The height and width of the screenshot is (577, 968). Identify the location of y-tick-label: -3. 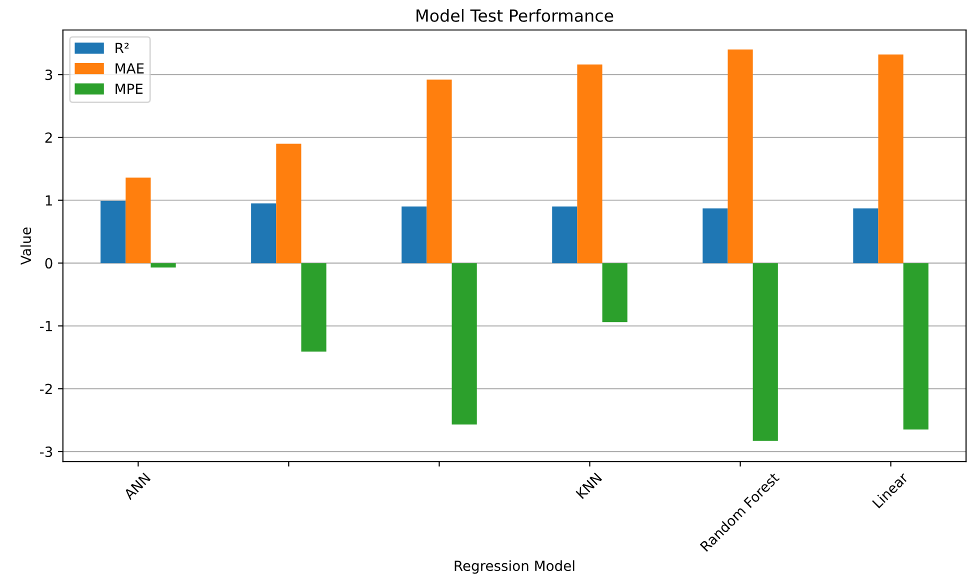
(46, 452).